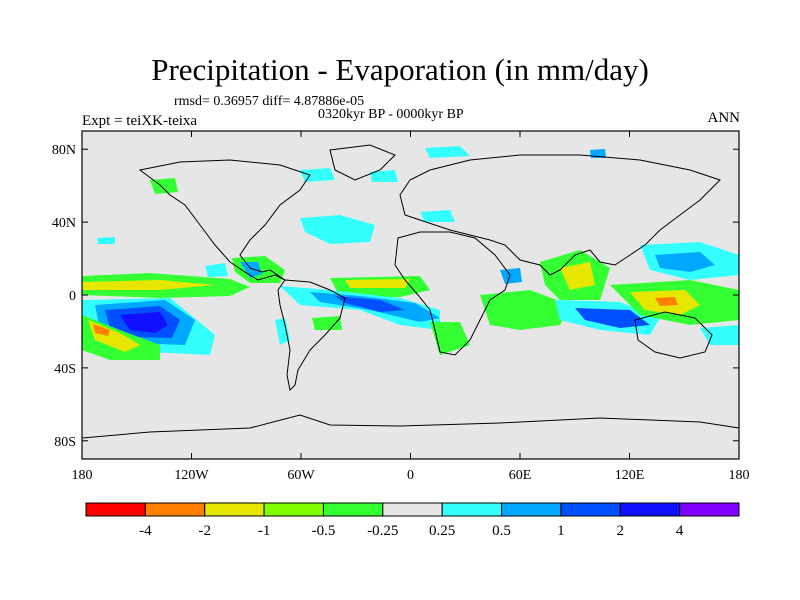 The width and height of the screenshot is (800, 600). What do you see at coordinates (391, 114) in the screenshot?
I see `period-subtitle: 0320kyr BP - 0000kyr BP` at bounding box center [391, 114].